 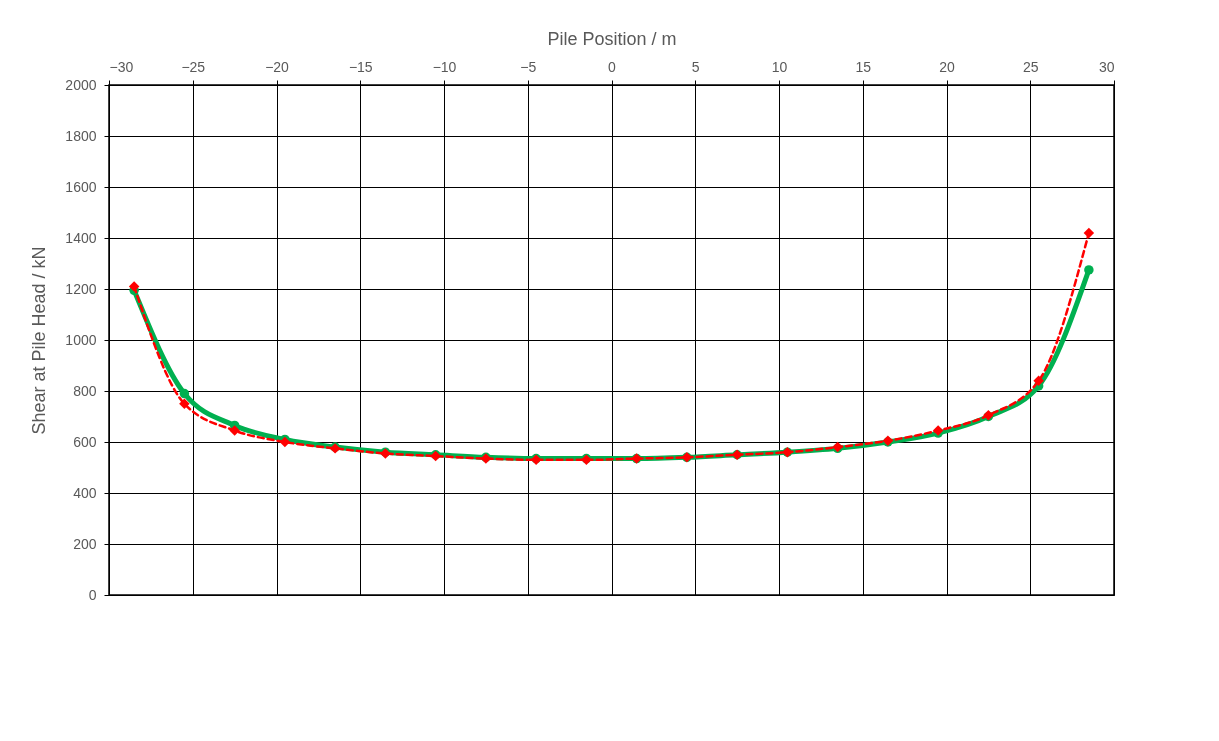 What do you see at coordinates (277, 66) in the screenshot?
I see `x-tick-label: −20` at bounding box center [277, 66].